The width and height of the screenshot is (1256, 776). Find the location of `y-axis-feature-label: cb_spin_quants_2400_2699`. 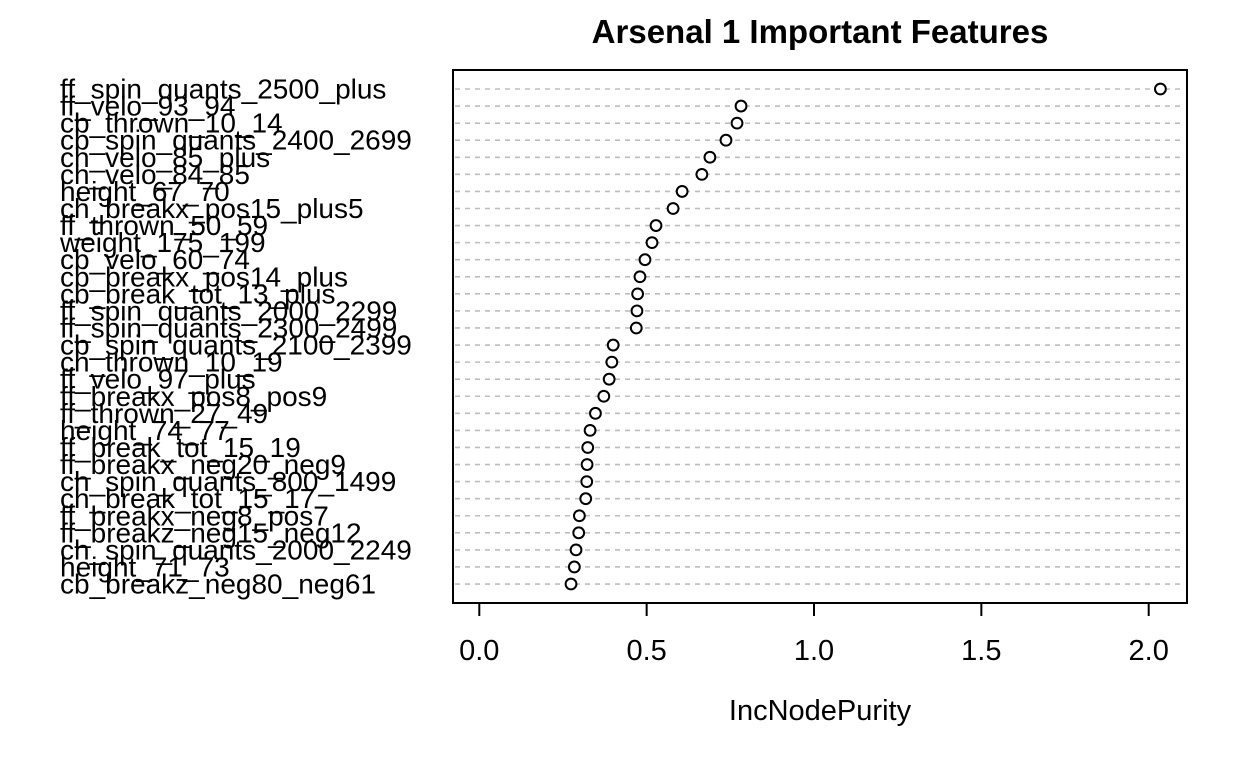

y-axis-feature-label: cb_spin_quants_2400_2699 is located at coordinates (236, 140).